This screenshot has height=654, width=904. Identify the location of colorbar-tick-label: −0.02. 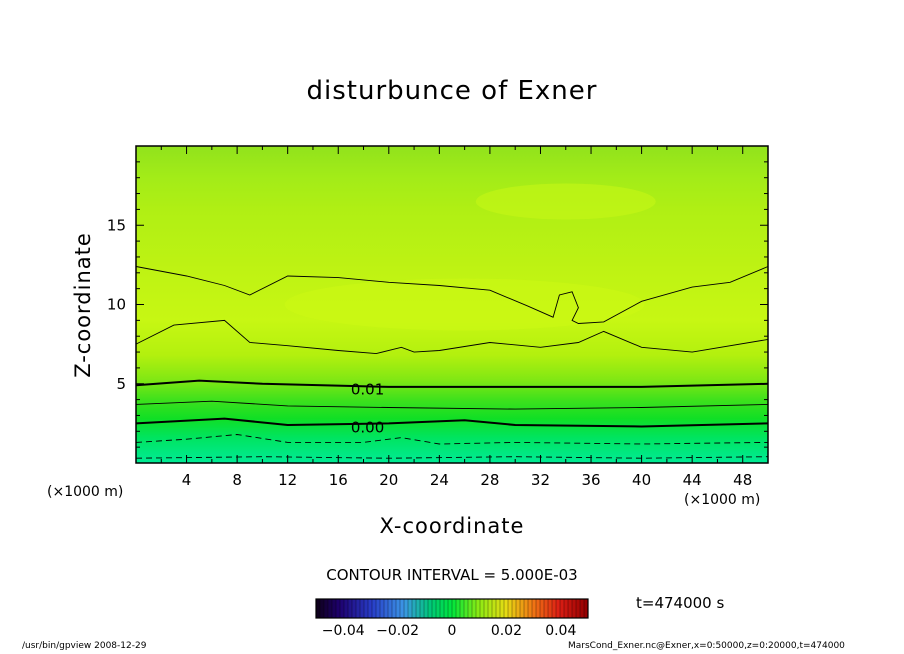
(397, 631).